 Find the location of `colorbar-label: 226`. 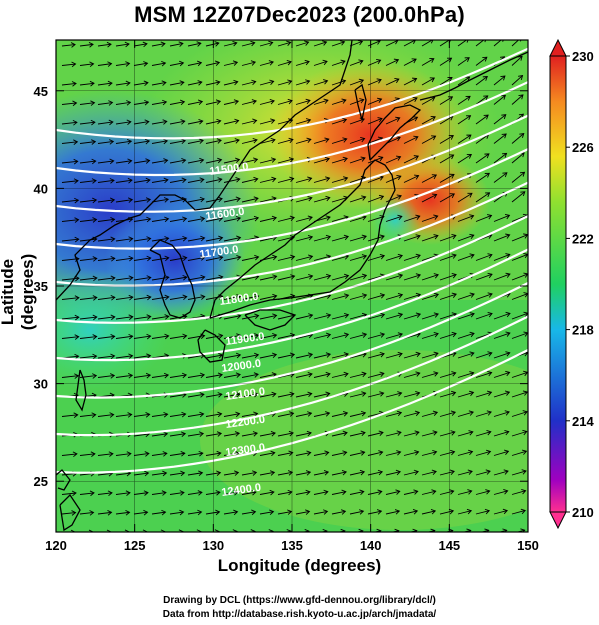

colorbar-label: 226 is located at coordinates (583, 147).